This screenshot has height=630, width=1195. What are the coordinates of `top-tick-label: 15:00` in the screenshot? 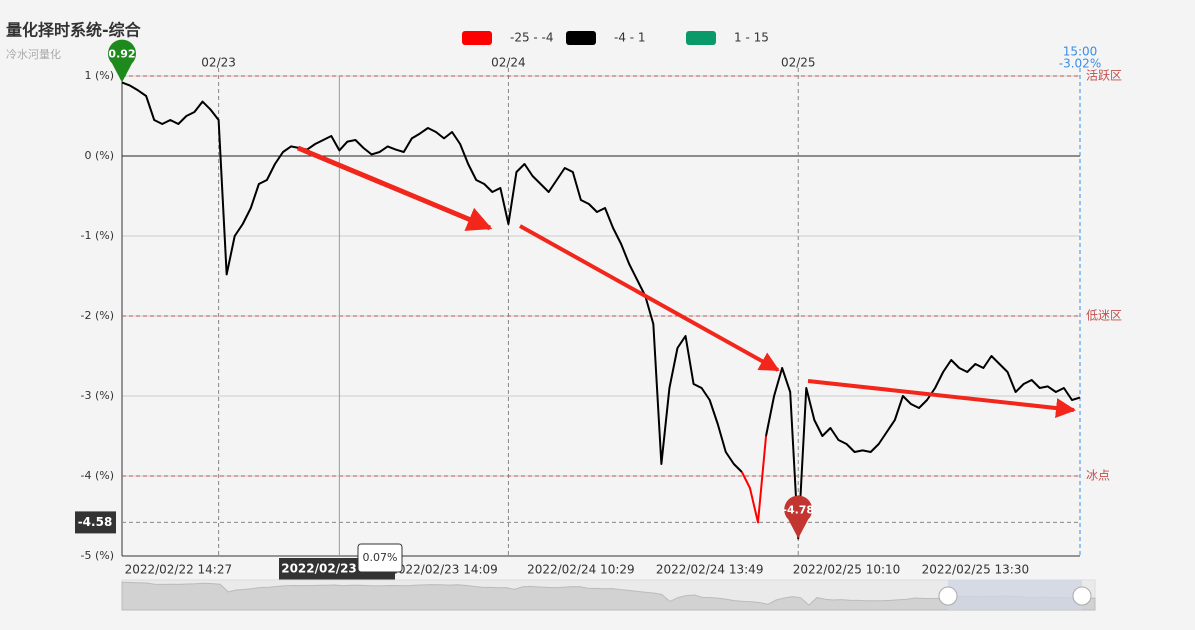 It's located at (1080, 52).